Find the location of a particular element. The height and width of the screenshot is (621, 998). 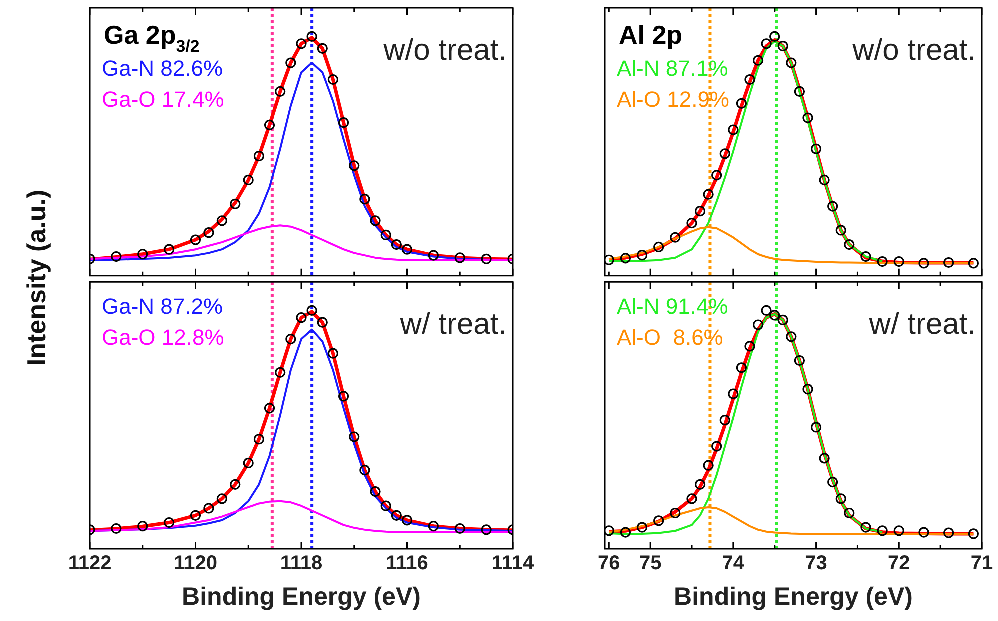

series-label: Al-N 91.4% is located at coordinates (672, 307).